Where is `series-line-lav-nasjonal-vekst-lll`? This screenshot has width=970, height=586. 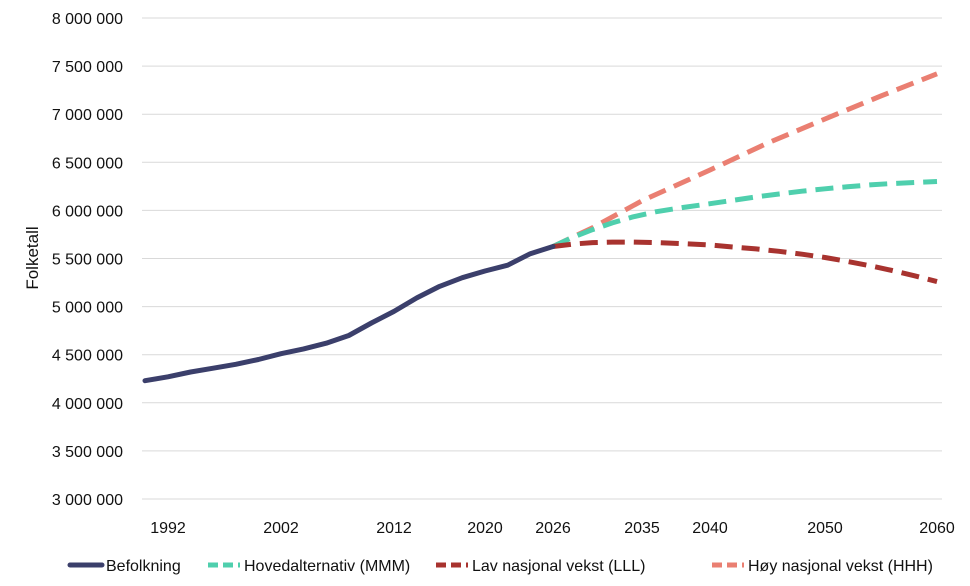 series-line-lav-nasjonal-vekst-lll is located at coordinates (745, 262).